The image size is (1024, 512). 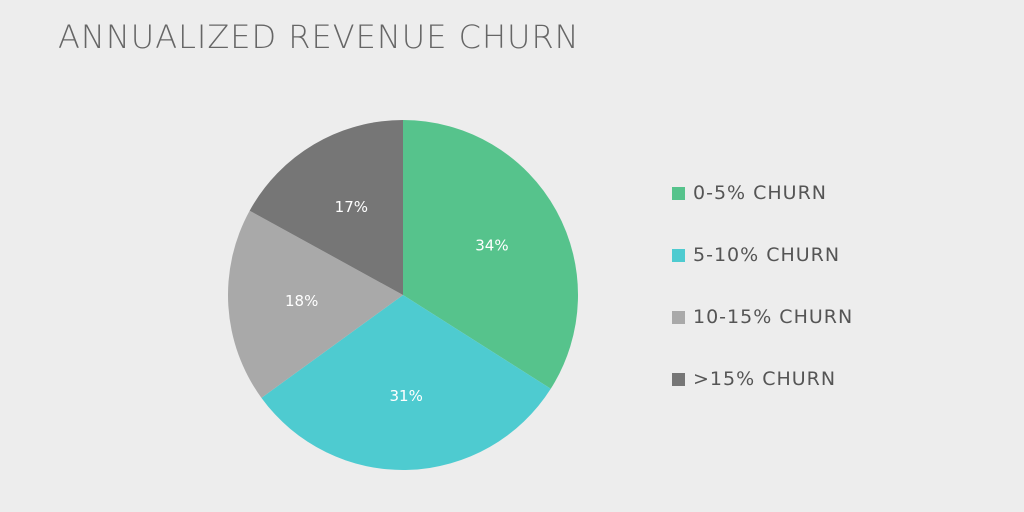 I want to click on legend-item: 0-5% CHURN, so click(x=762, y=193).